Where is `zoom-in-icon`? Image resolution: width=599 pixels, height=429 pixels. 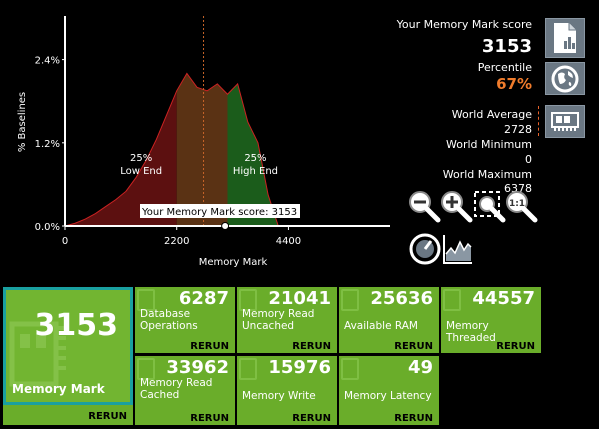 zoom-in-icon is located at coordinates (456, 206).